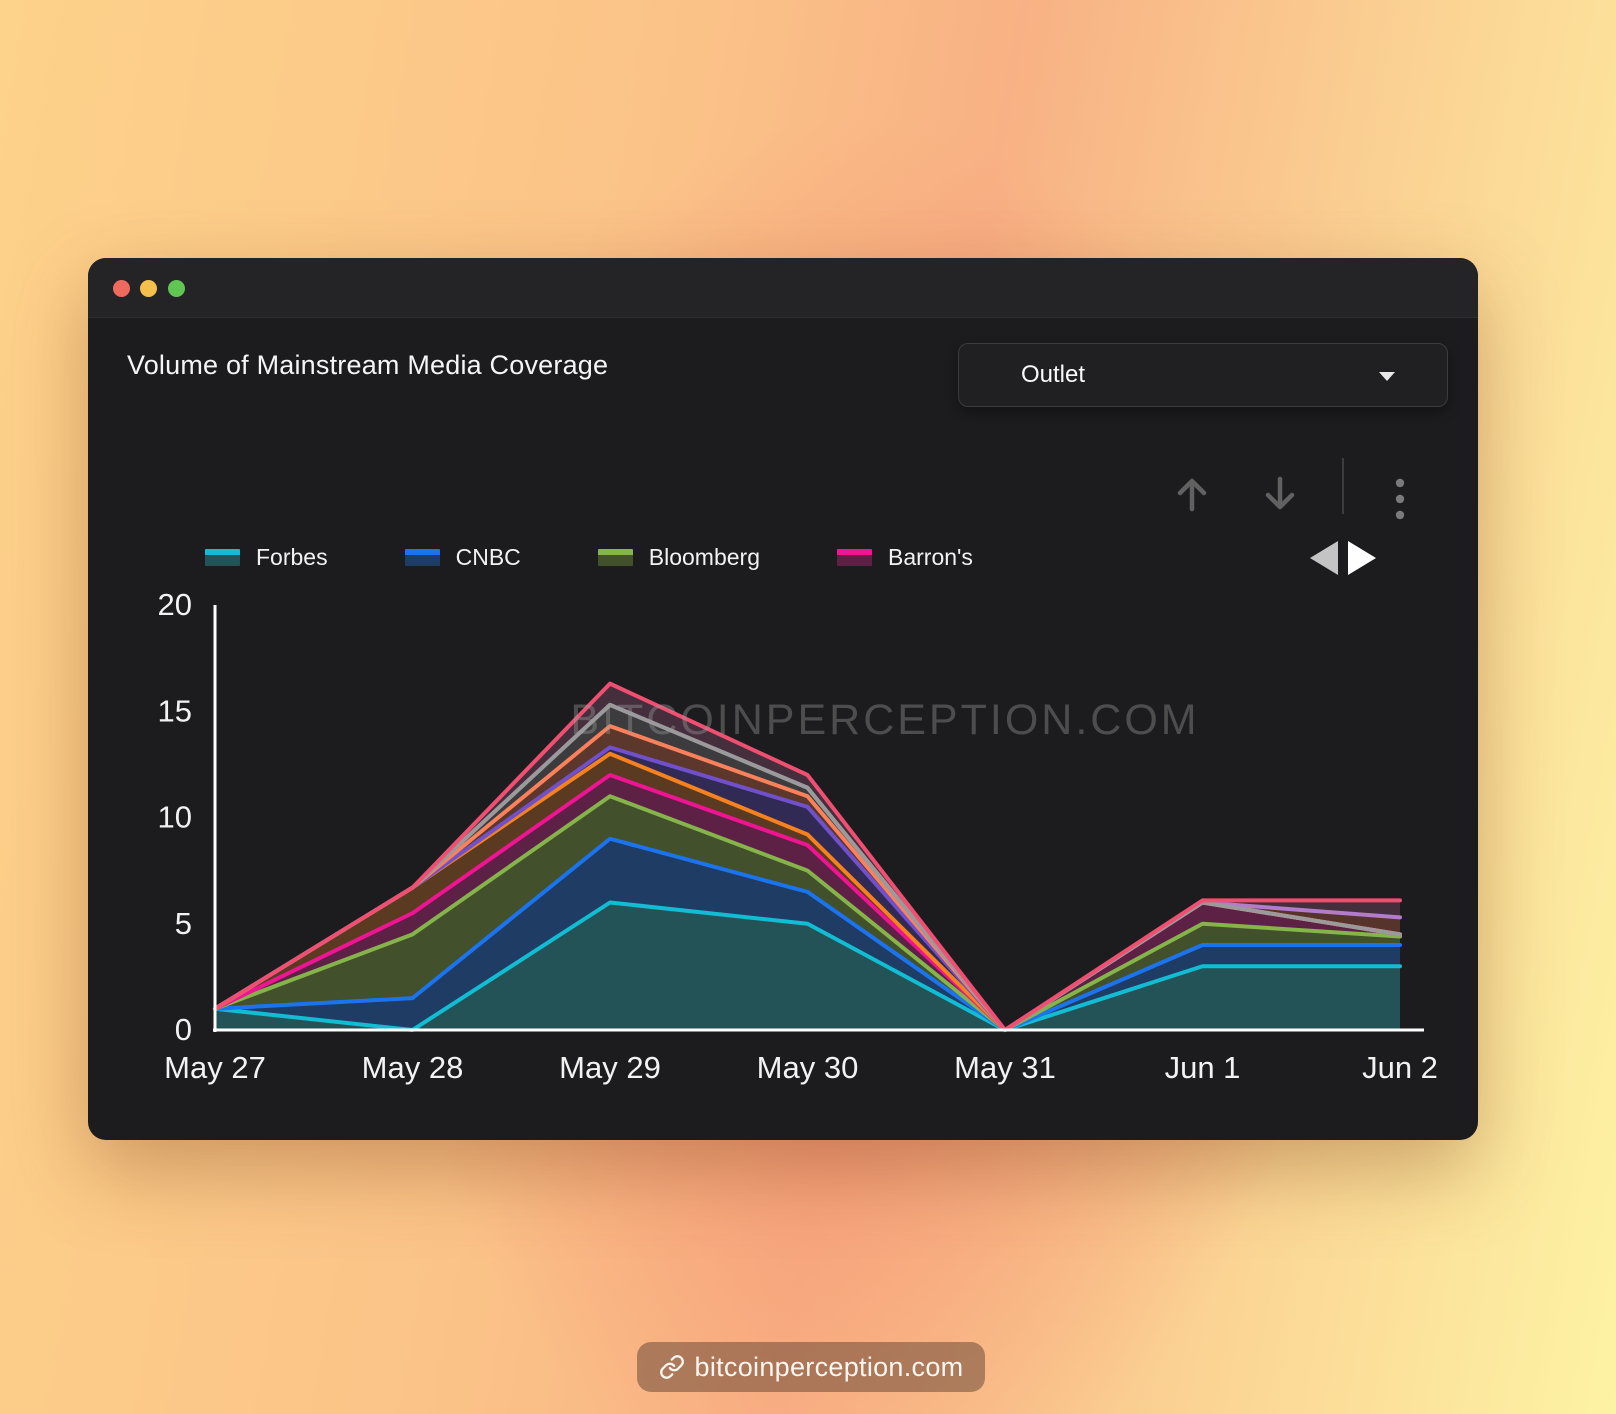 The height and width of the screenshot is (1414, 1616). I want to click on x-axis-tick-label: May 28, so click(413, 1067).